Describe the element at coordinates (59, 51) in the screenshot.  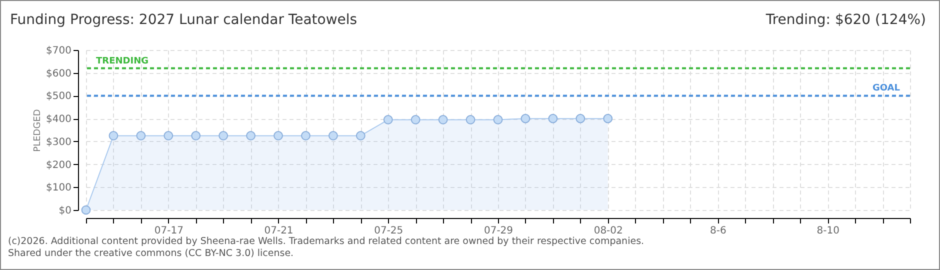
I see `y-tick-label: $700` at that location.